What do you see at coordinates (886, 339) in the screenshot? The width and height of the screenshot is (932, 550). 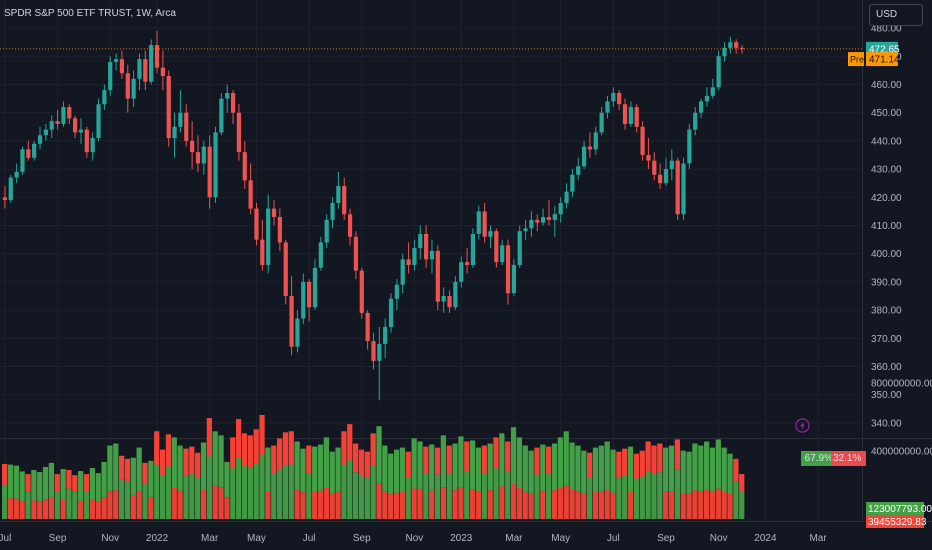 I see `price-tick-label: 370.00` at bounding box center [886, 339].